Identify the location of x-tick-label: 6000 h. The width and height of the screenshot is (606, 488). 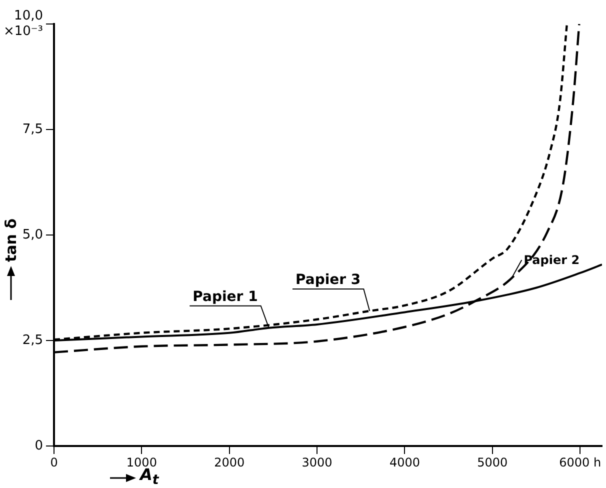
(580, 462).